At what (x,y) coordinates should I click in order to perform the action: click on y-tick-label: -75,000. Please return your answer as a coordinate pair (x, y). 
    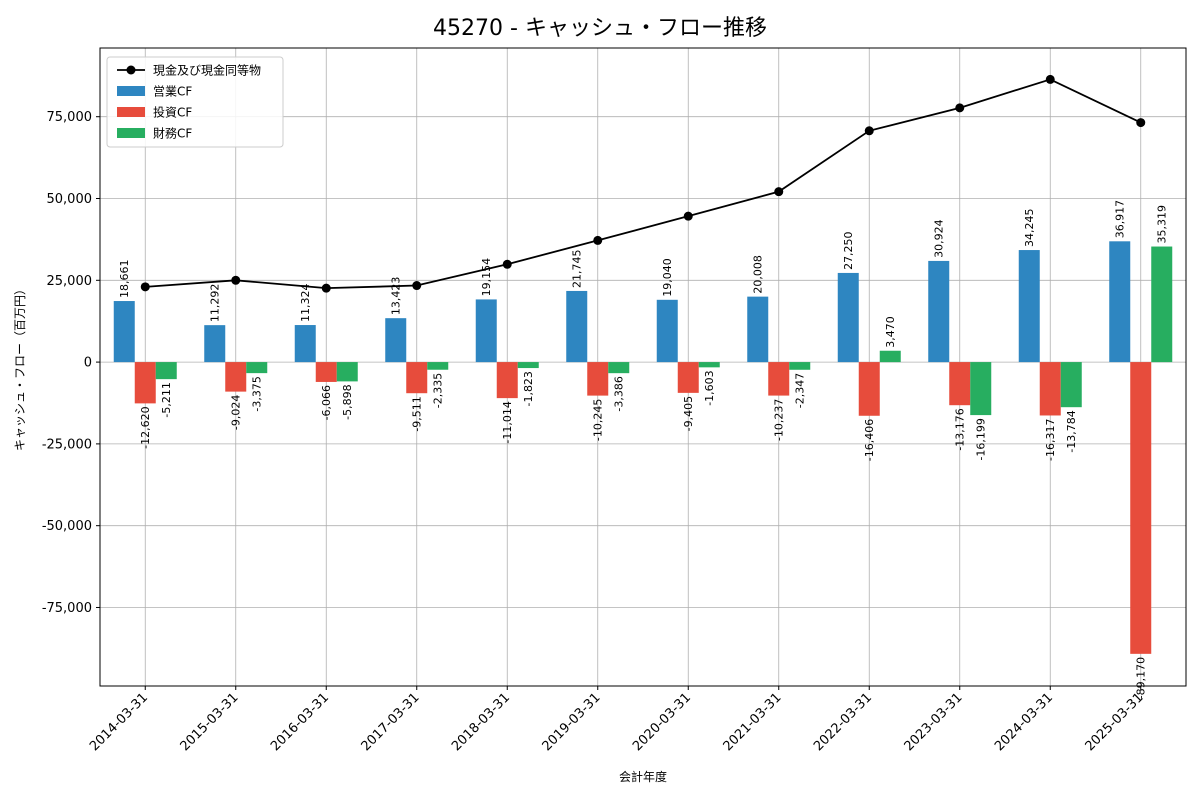
    Looking at the image, I should click on (67, 608).